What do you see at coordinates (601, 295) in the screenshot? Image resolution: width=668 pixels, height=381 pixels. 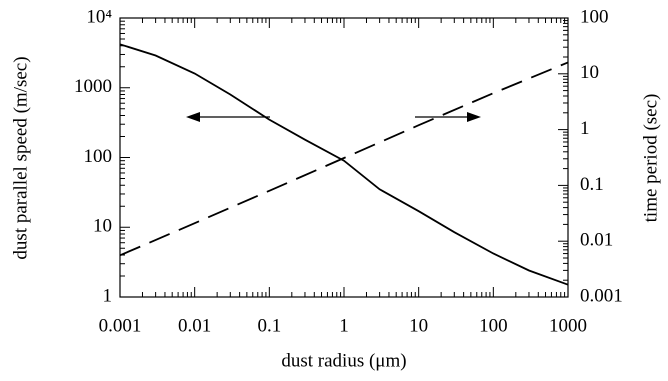 I see `y2-tick-label: 0.001` at bounding box center [601, 295].